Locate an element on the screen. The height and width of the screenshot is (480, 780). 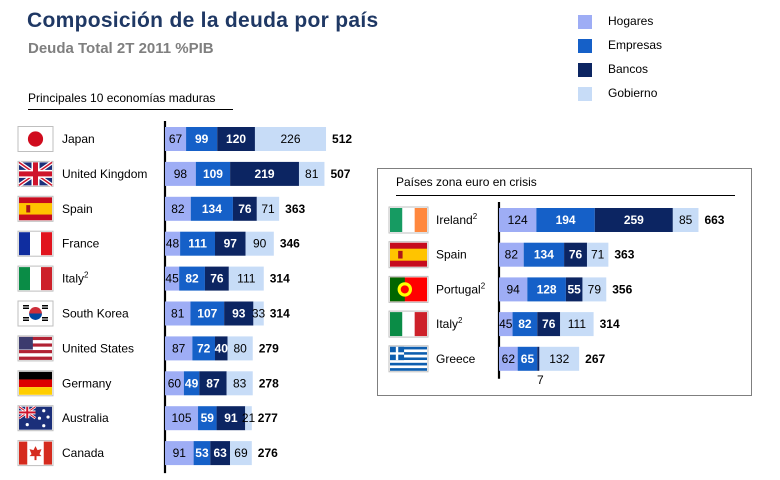
bar-value-label: 83 is located at coordinates (240, 383).